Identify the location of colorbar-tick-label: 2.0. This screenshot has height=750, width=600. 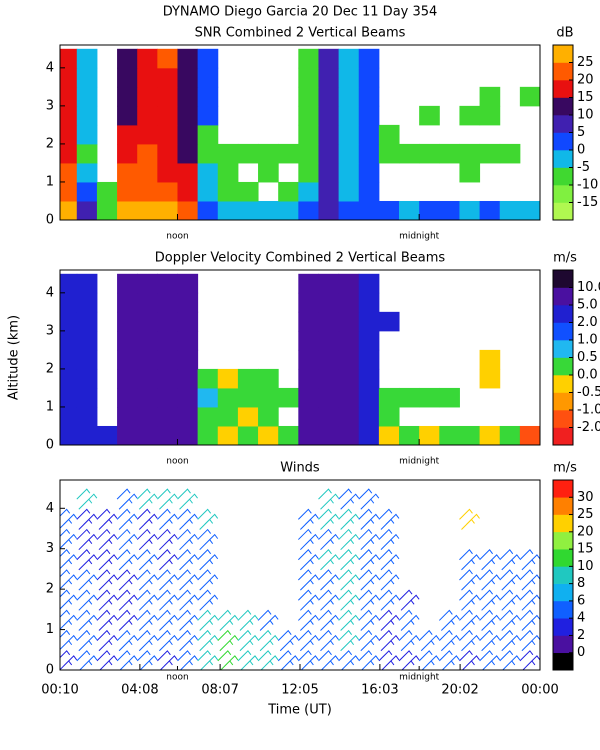
(587, 322).